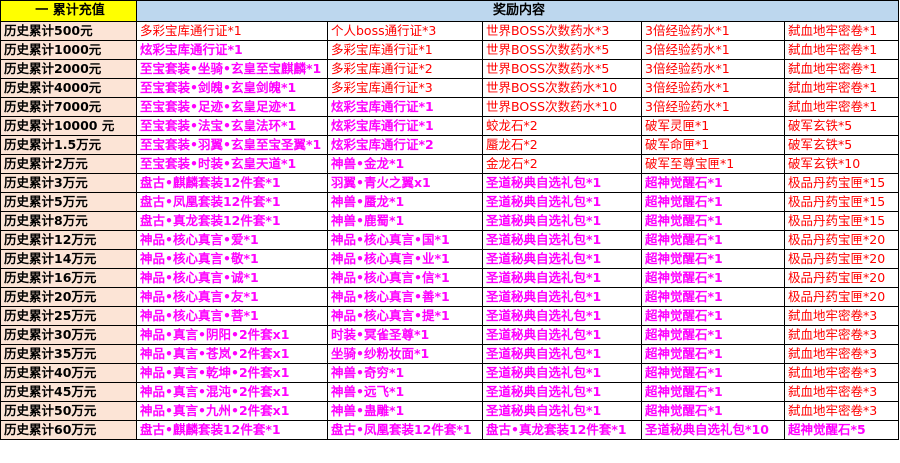  I want to click on recharge-level-cell: 历史累计8万元, so click(68, 221).